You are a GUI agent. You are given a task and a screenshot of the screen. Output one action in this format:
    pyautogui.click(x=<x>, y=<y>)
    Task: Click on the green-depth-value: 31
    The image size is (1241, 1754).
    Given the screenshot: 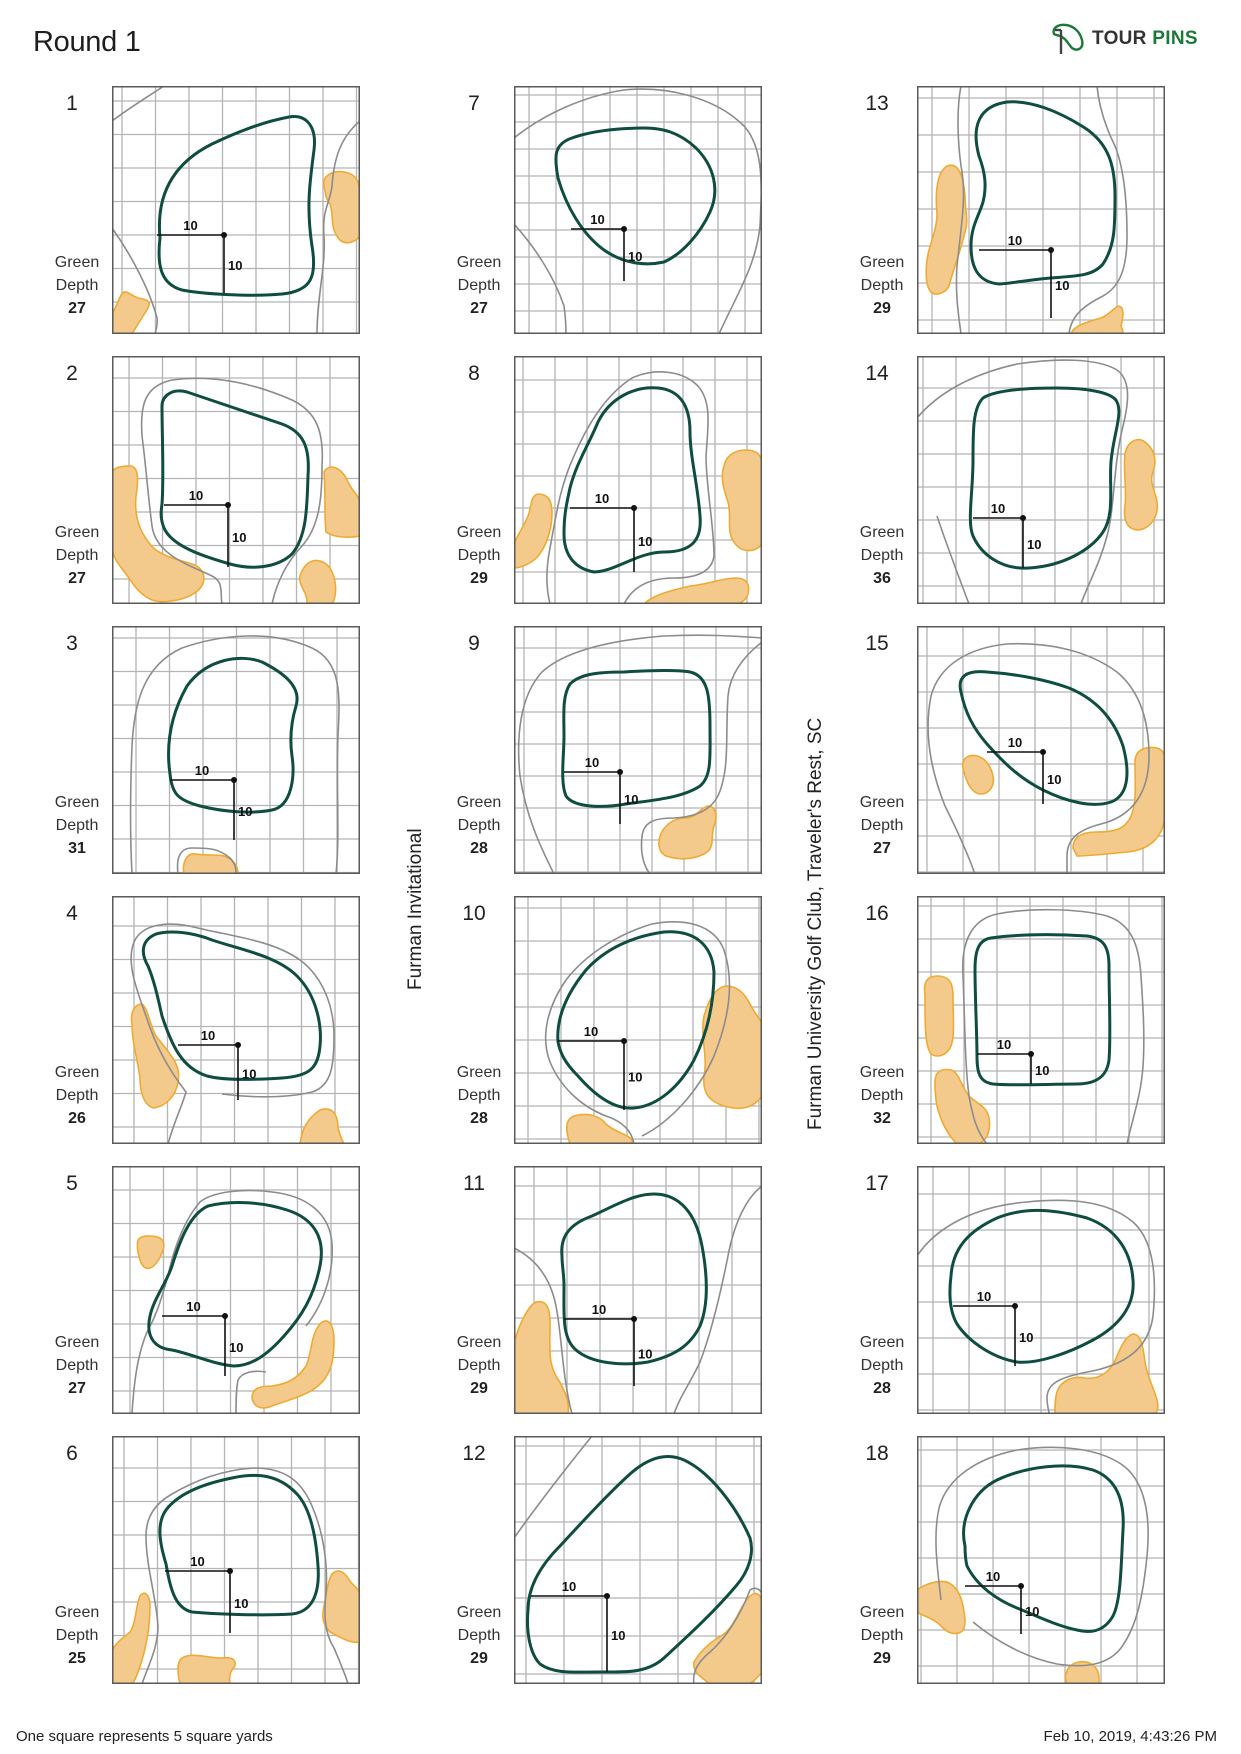 What is the action you would take?
    pyautogui.click(x=77, y=848)
    